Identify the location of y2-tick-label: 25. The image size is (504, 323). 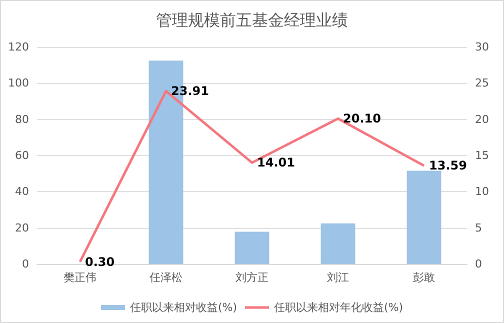
(482, 83).